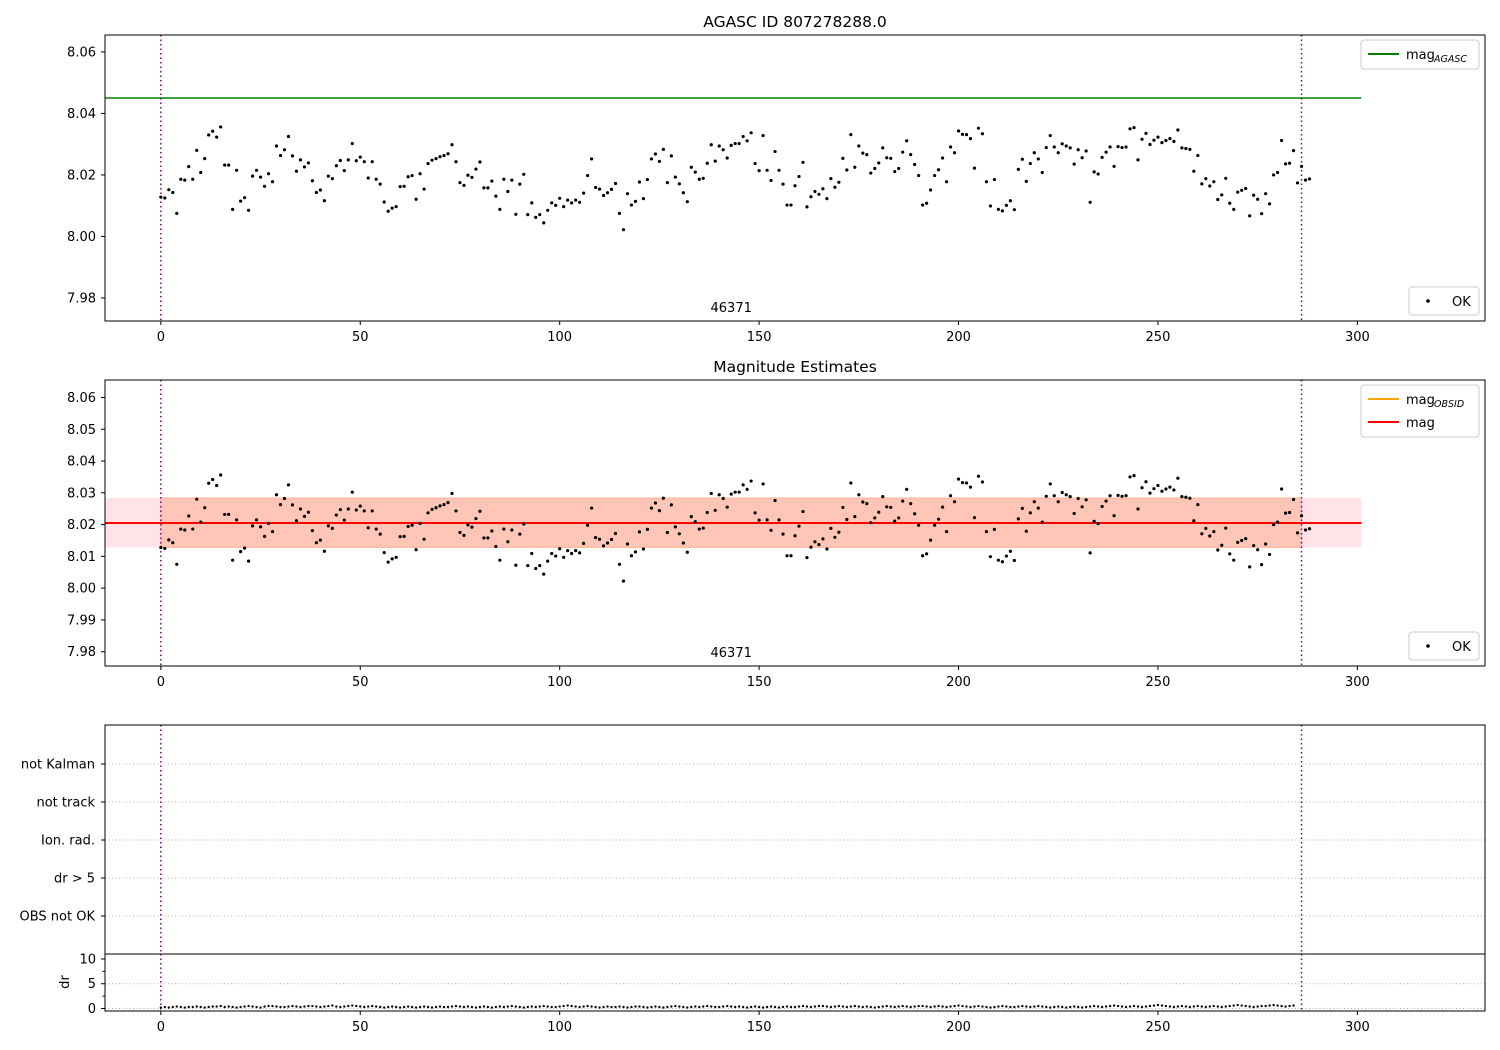 This screenshot has height=1050, width=1500. What do you see at coordinates (1357, 1027) in the screenshot?
I see `x-tick-label: 300` at bounding box center [1357, 1027].